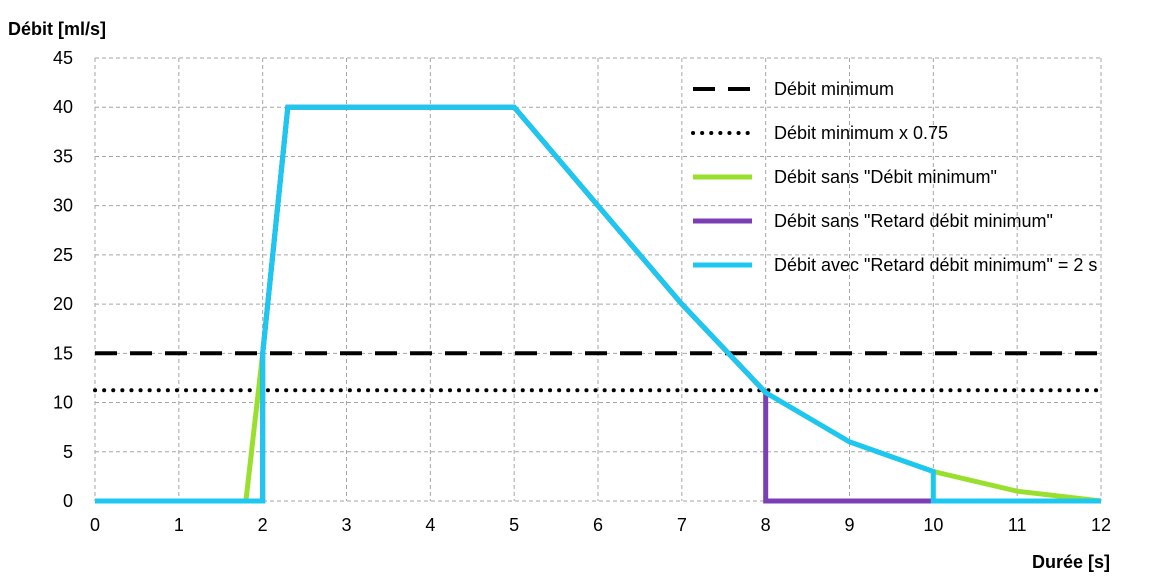  Describe the element at coordinates (861, 133) in the screenshot. I see `legend-label: Débit minimum x 0.75` at that location.